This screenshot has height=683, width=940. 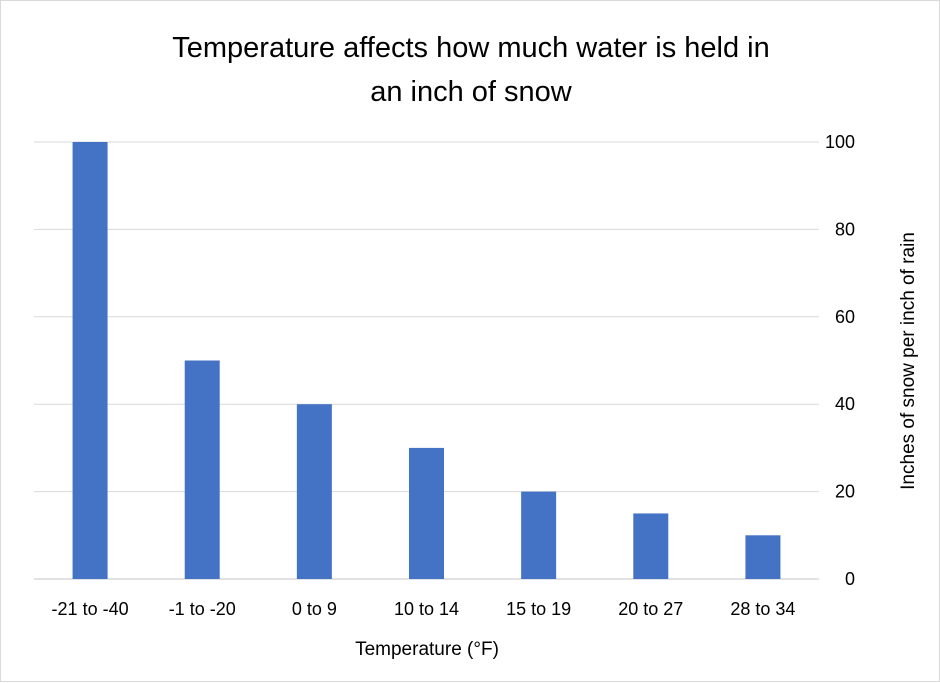 What do you see at coordinates (762, 609) in the screenshot?
I see `x-tick-label: 28 to 34` at bounding box center [762, 609].